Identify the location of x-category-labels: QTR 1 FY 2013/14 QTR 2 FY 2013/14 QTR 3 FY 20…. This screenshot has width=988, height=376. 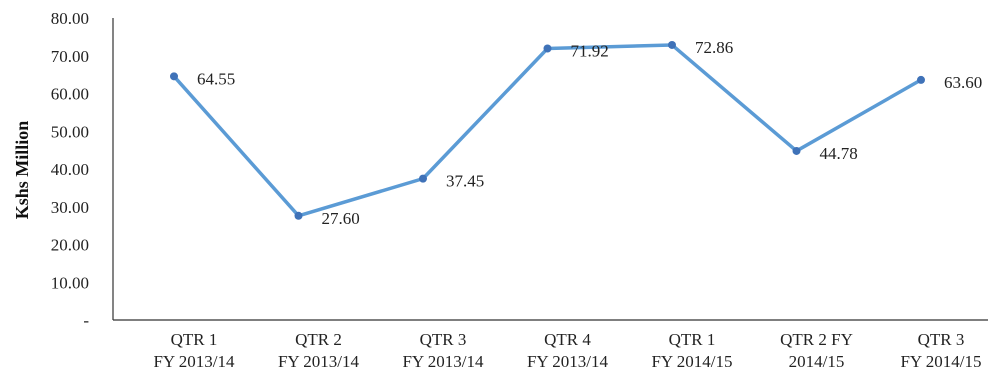
(567, 350).